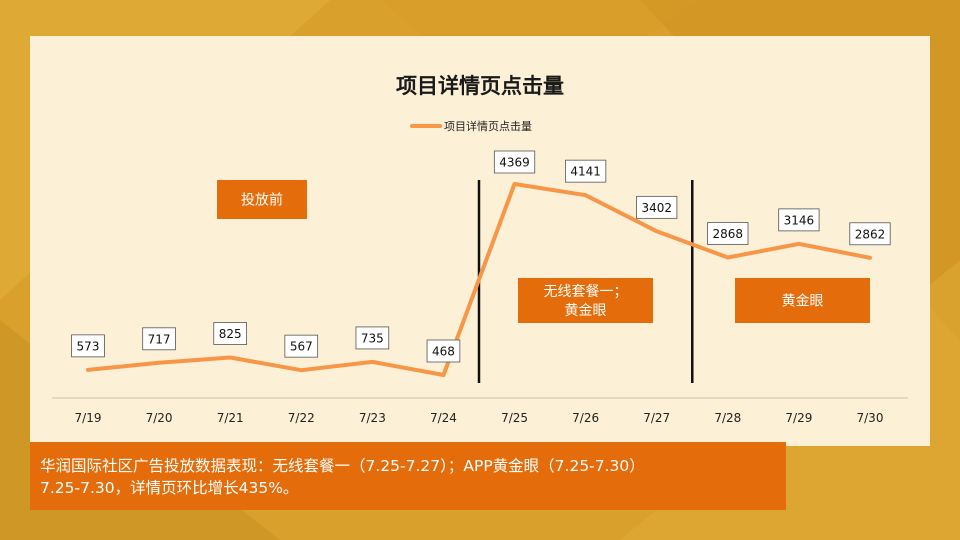 Image resolution: width=960 pixels, height=540 pixels. I want to click on data-label-7-30: 2862, so click(870, 234).